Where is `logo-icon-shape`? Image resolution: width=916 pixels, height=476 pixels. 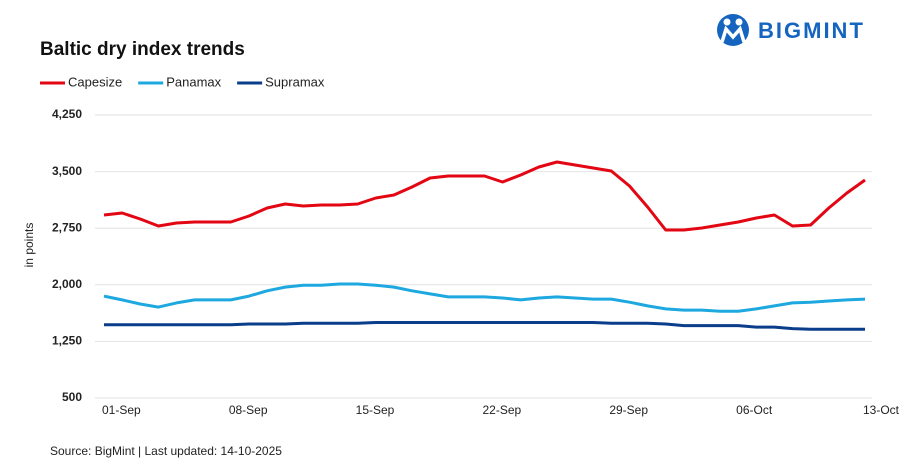 logo-icon-shape is located at coordinates (733, 34).